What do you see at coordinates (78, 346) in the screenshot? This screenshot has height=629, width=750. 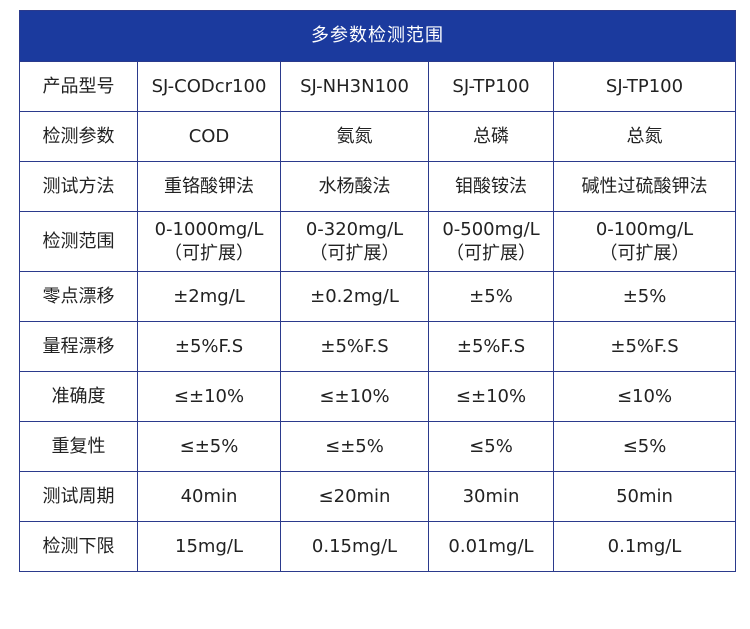 I see `row-label: 量程漂移` at bounding box center [78, 346].